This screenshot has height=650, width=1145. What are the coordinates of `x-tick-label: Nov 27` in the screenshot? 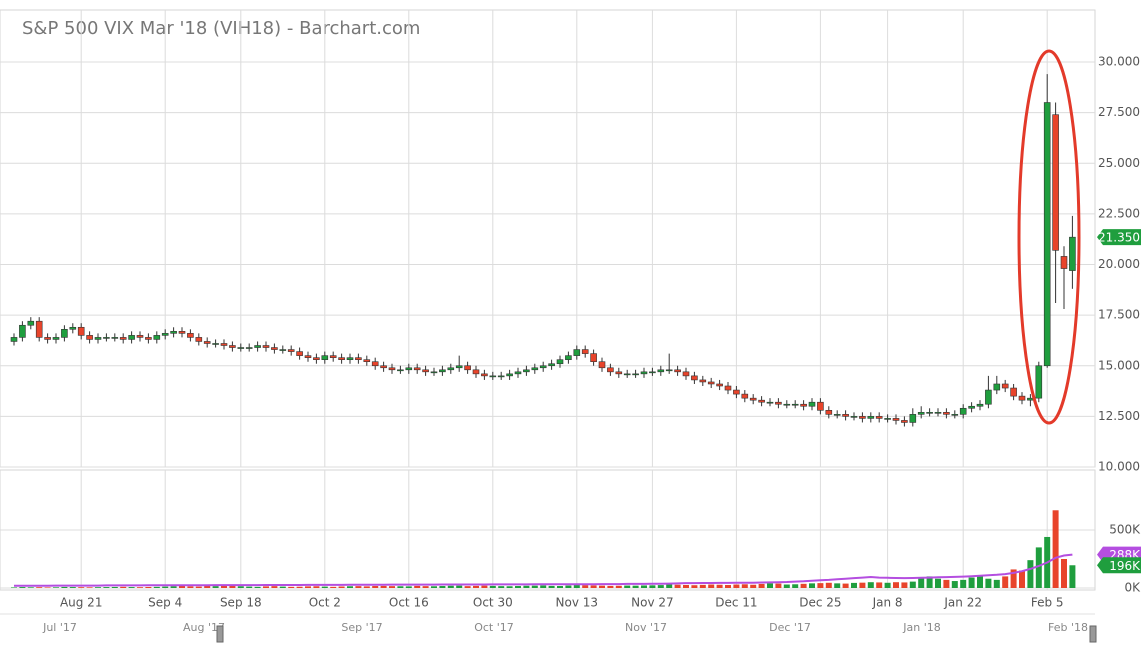 It's located at (652, 603).